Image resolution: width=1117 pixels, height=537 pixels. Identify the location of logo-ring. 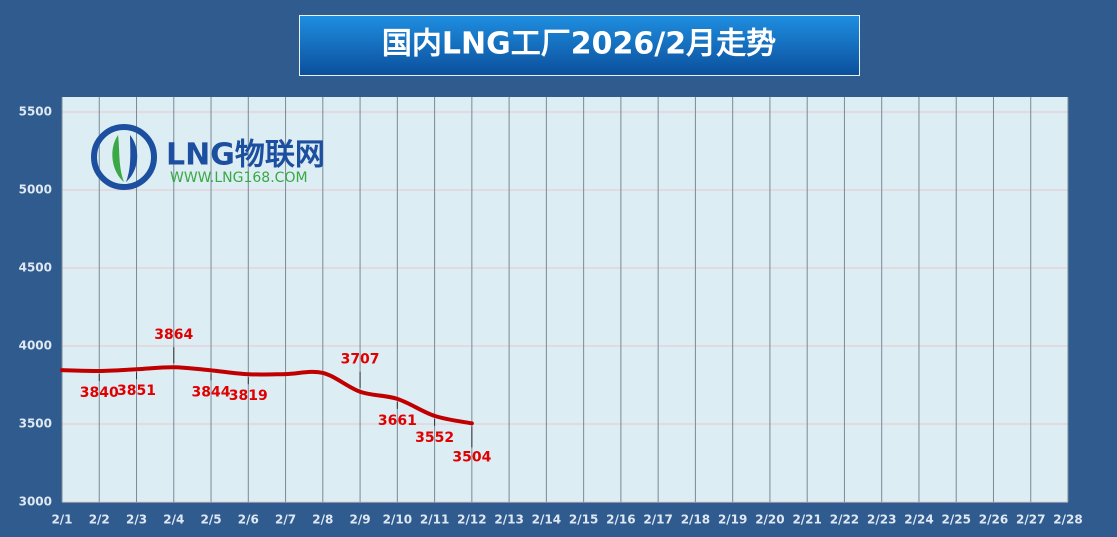
(124, 157).